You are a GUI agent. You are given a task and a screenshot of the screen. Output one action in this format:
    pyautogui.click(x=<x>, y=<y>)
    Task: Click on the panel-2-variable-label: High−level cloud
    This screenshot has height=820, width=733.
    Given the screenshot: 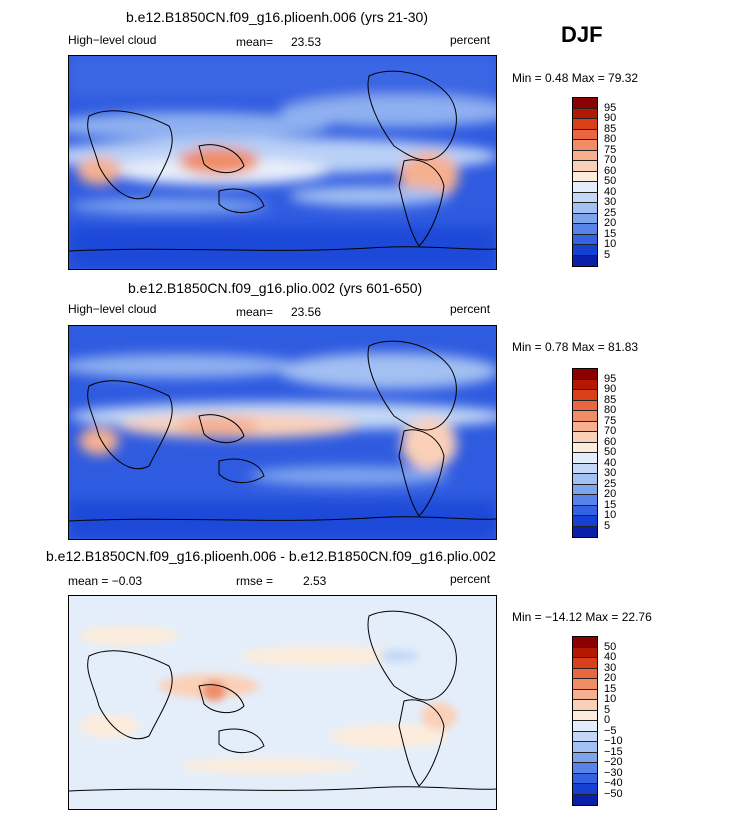 What is the action you would take?
    pyautogui.click(x=112, y=309)
    